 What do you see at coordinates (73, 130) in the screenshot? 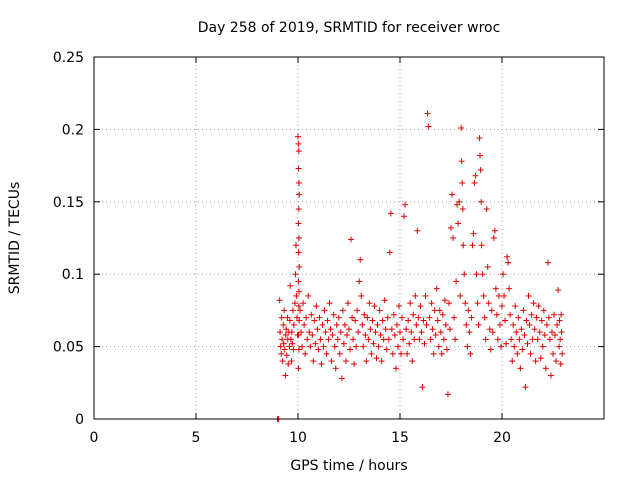
I see `y-tick-label: 0.2` at bounding box center [73, 130].